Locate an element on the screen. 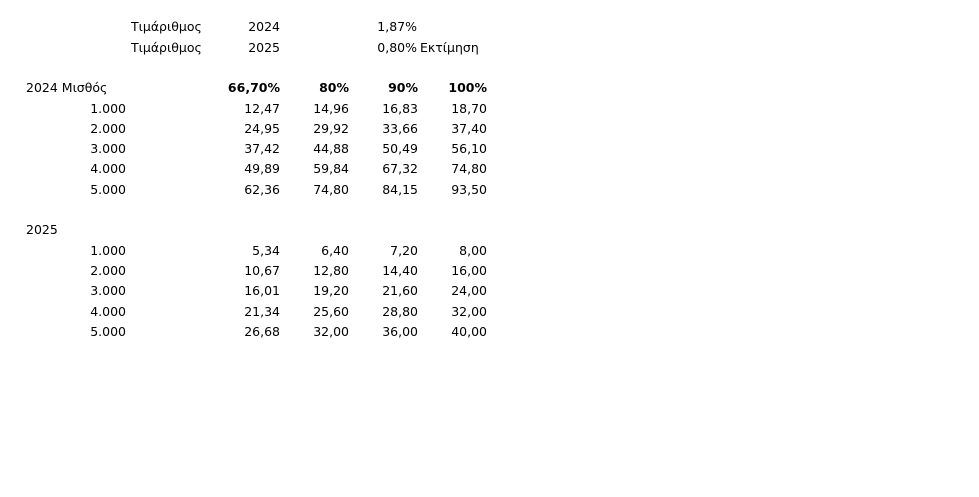 The width and height of the screenshot is (979, 497). table-row: 5.000 26,68 32,00 36,00 40,00 is located at coordinates (489, 332).